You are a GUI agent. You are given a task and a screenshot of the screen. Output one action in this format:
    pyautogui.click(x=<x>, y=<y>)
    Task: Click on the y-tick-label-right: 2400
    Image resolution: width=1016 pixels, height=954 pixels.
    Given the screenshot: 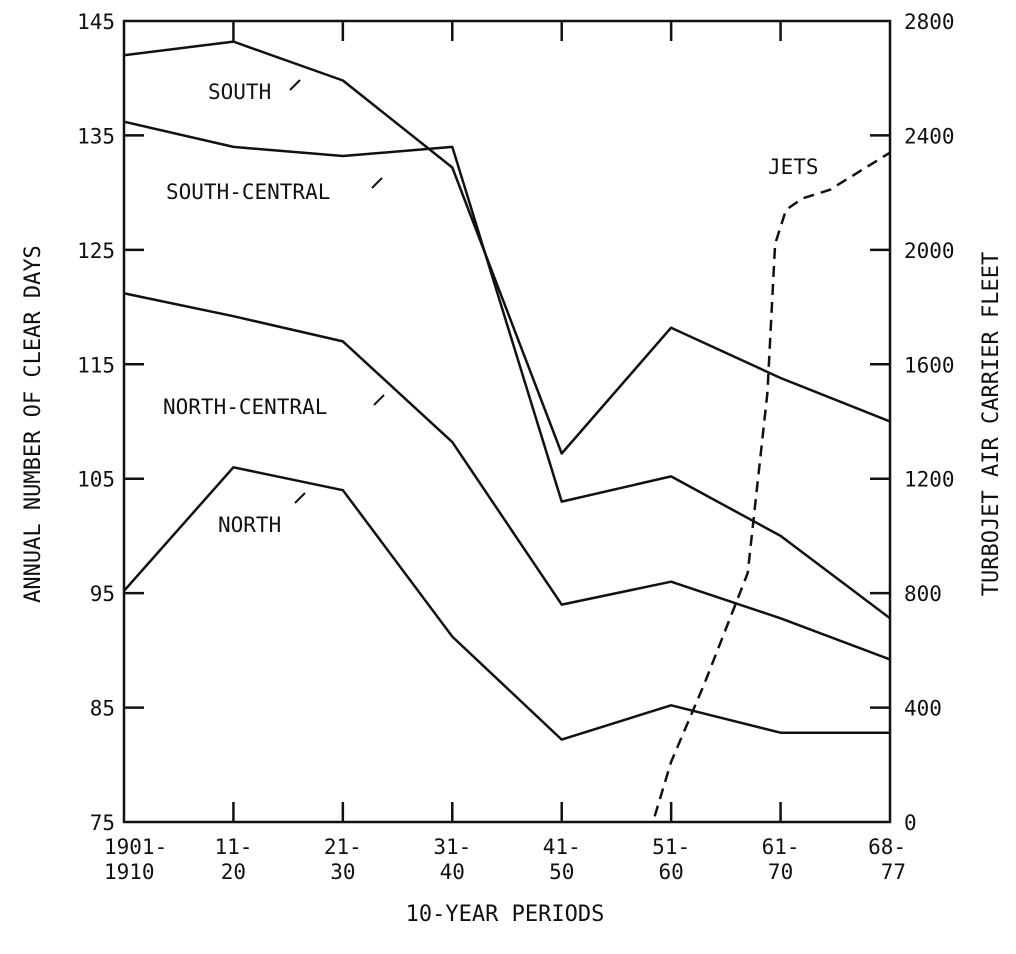 What is the action you would take?
    pyautogui.click(x=929, y=136)
    